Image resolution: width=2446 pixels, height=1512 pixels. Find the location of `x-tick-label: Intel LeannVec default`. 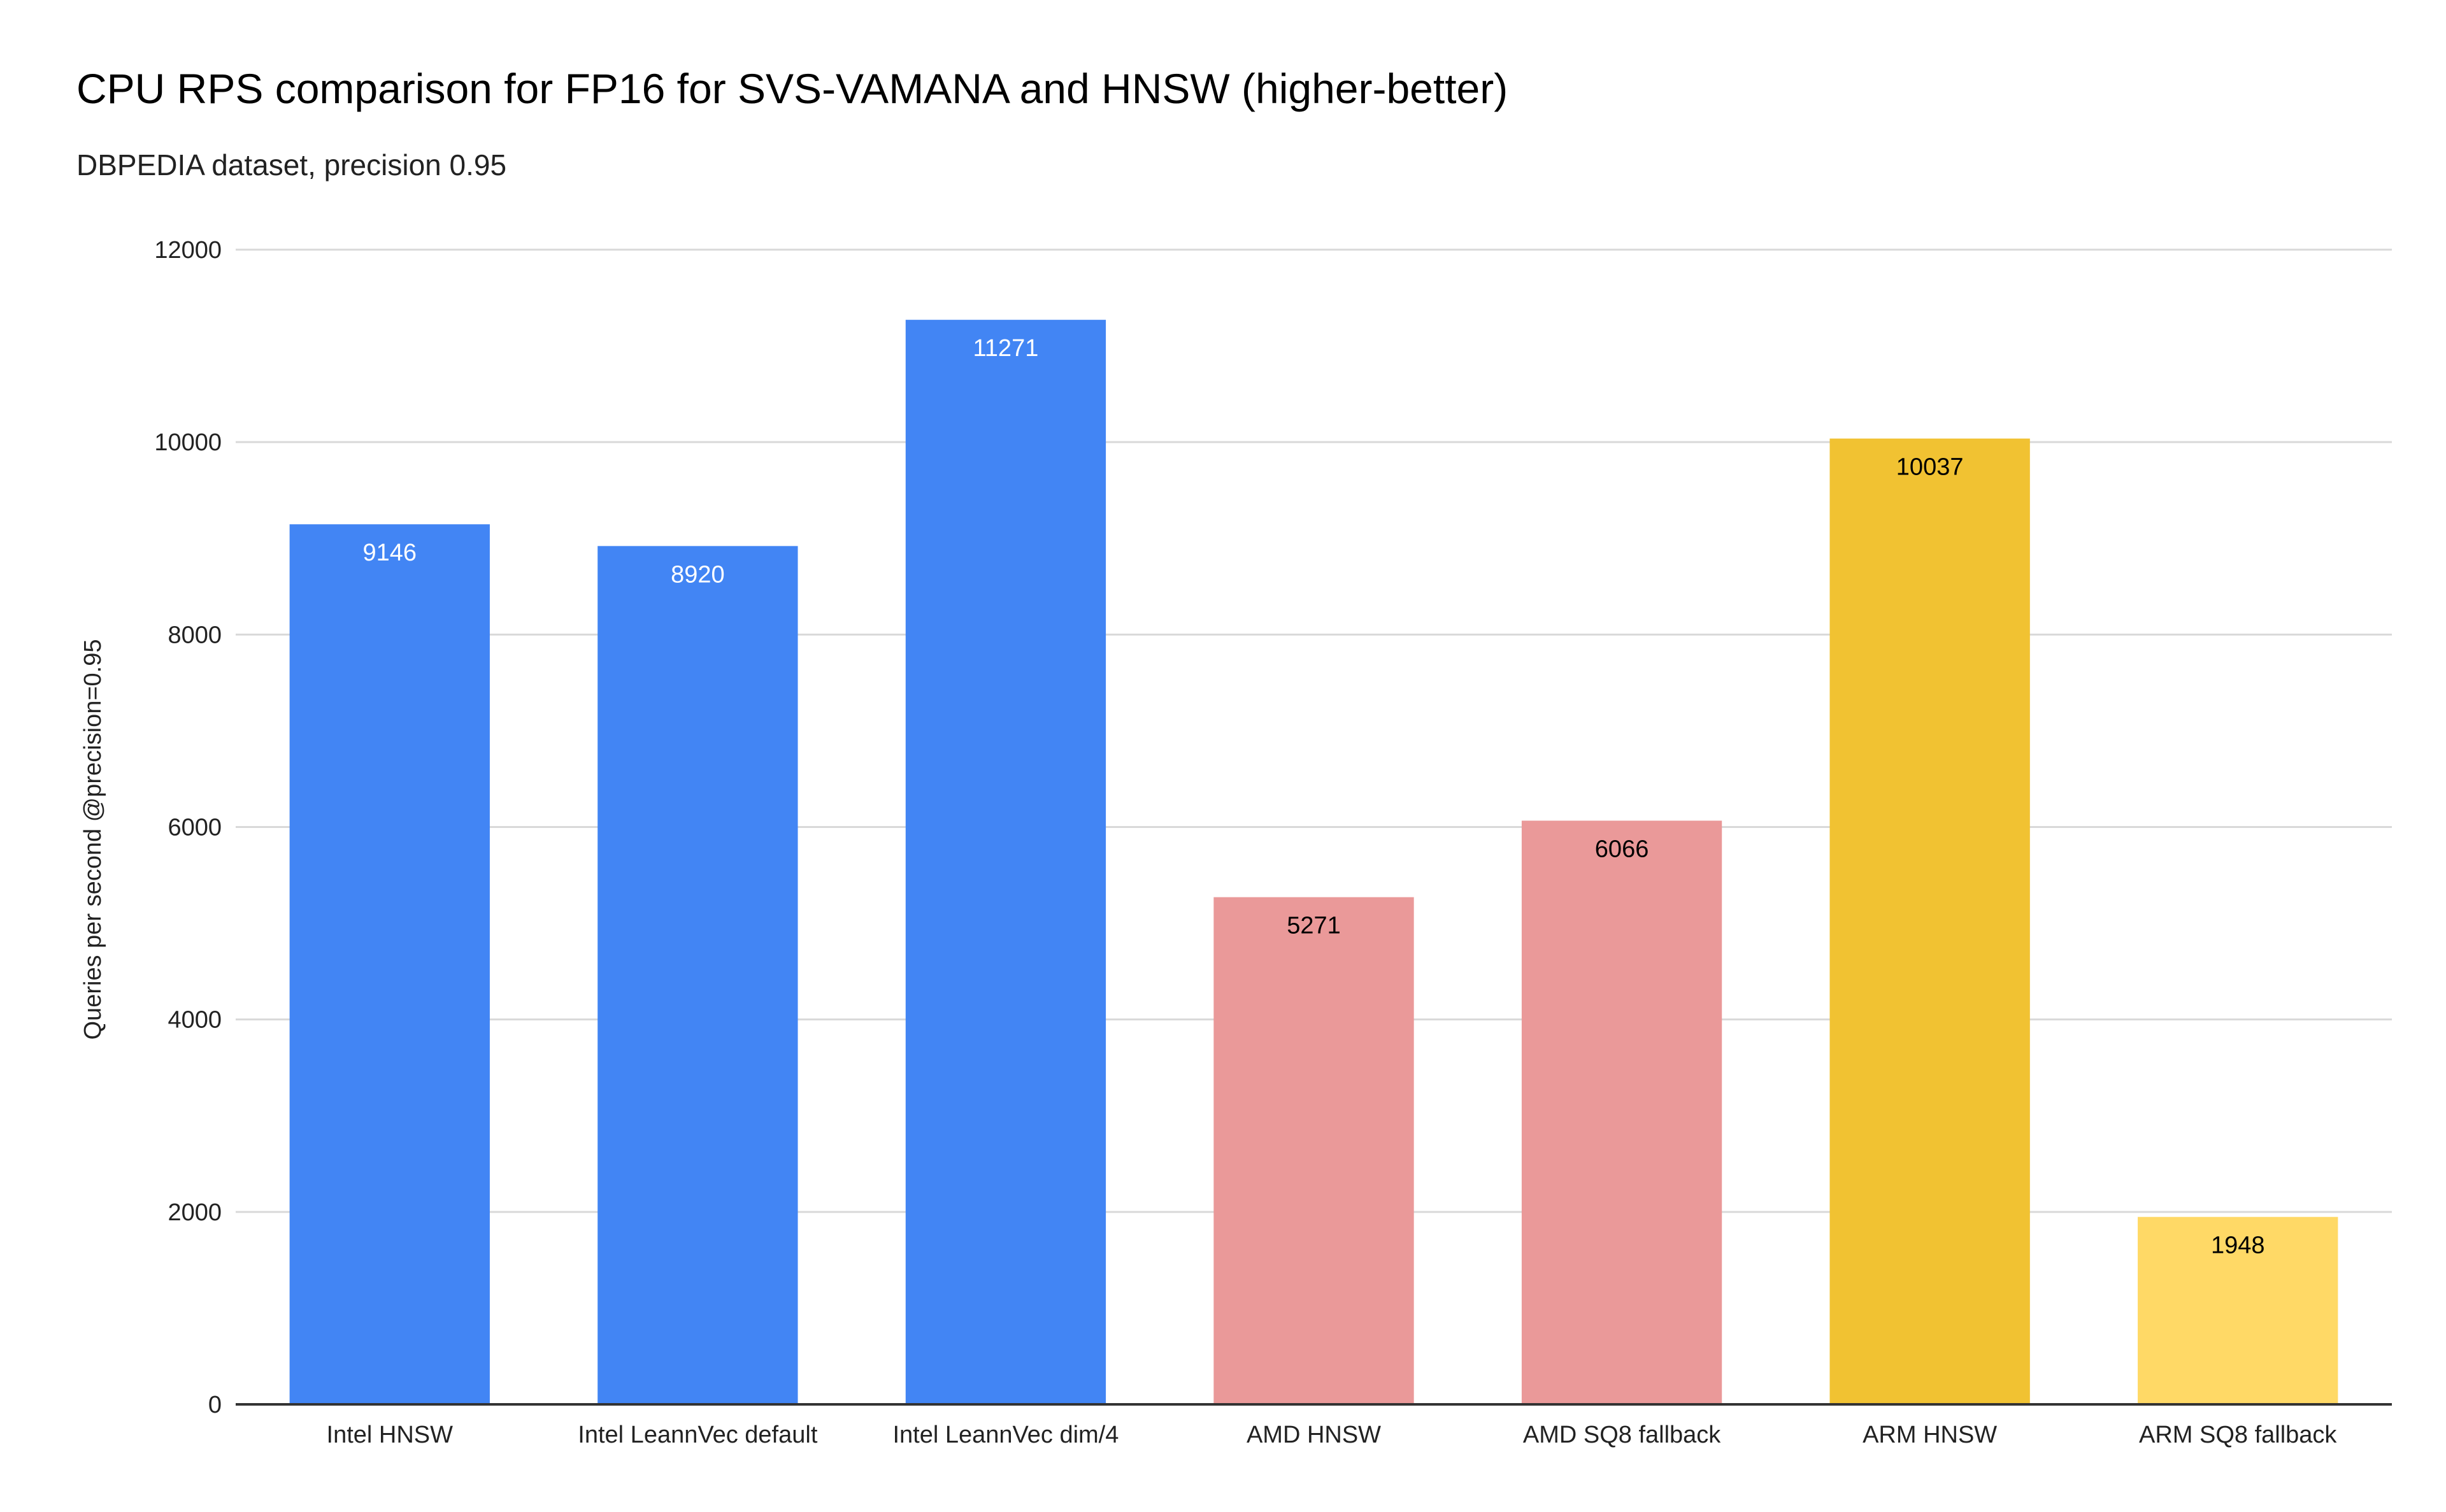

x-tick-label: Intel LeannVec default is located at coordinates (698, 1435).